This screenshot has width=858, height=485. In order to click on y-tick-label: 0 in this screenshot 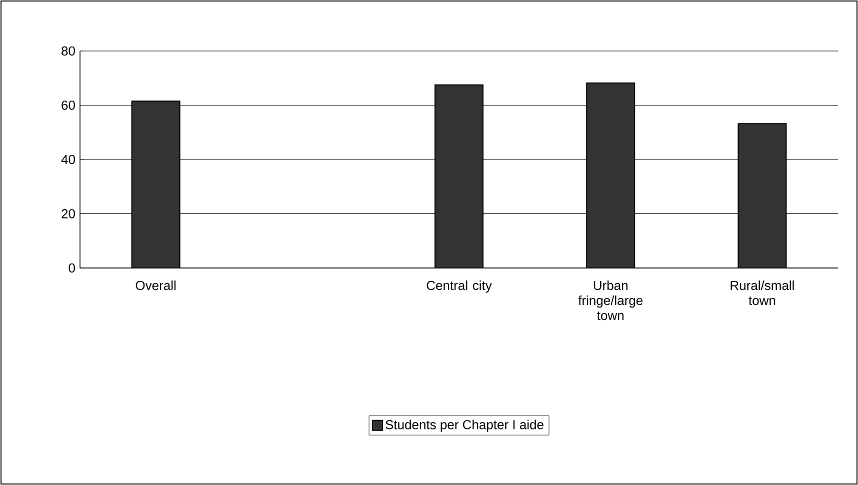, I will do `click(71, 268)`.